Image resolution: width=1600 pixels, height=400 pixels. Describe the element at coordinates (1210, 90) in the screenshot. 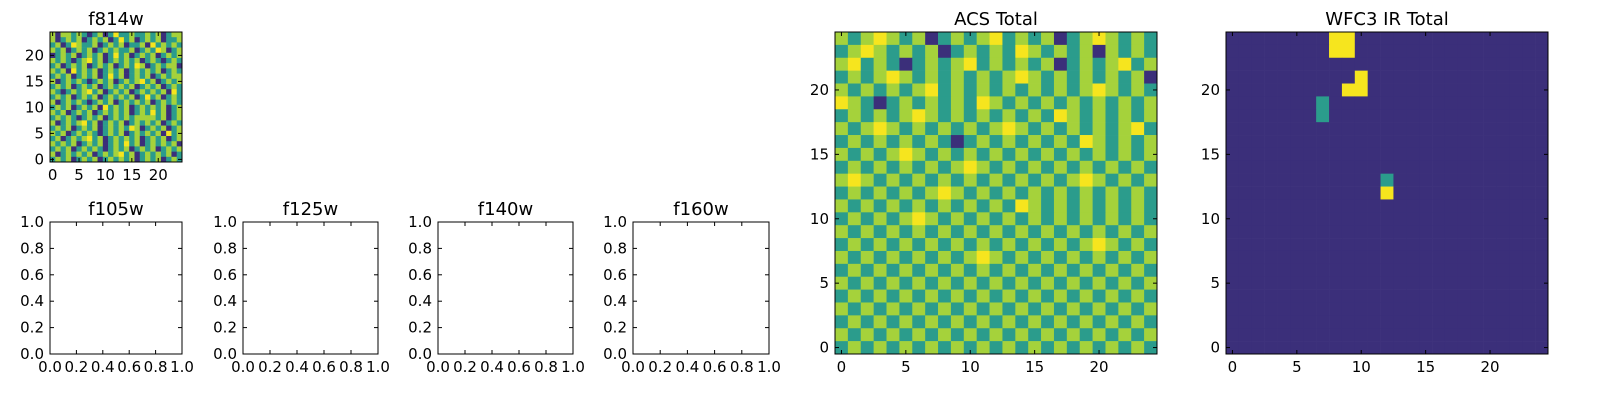

I see `y-tick-label: 20` at that location.